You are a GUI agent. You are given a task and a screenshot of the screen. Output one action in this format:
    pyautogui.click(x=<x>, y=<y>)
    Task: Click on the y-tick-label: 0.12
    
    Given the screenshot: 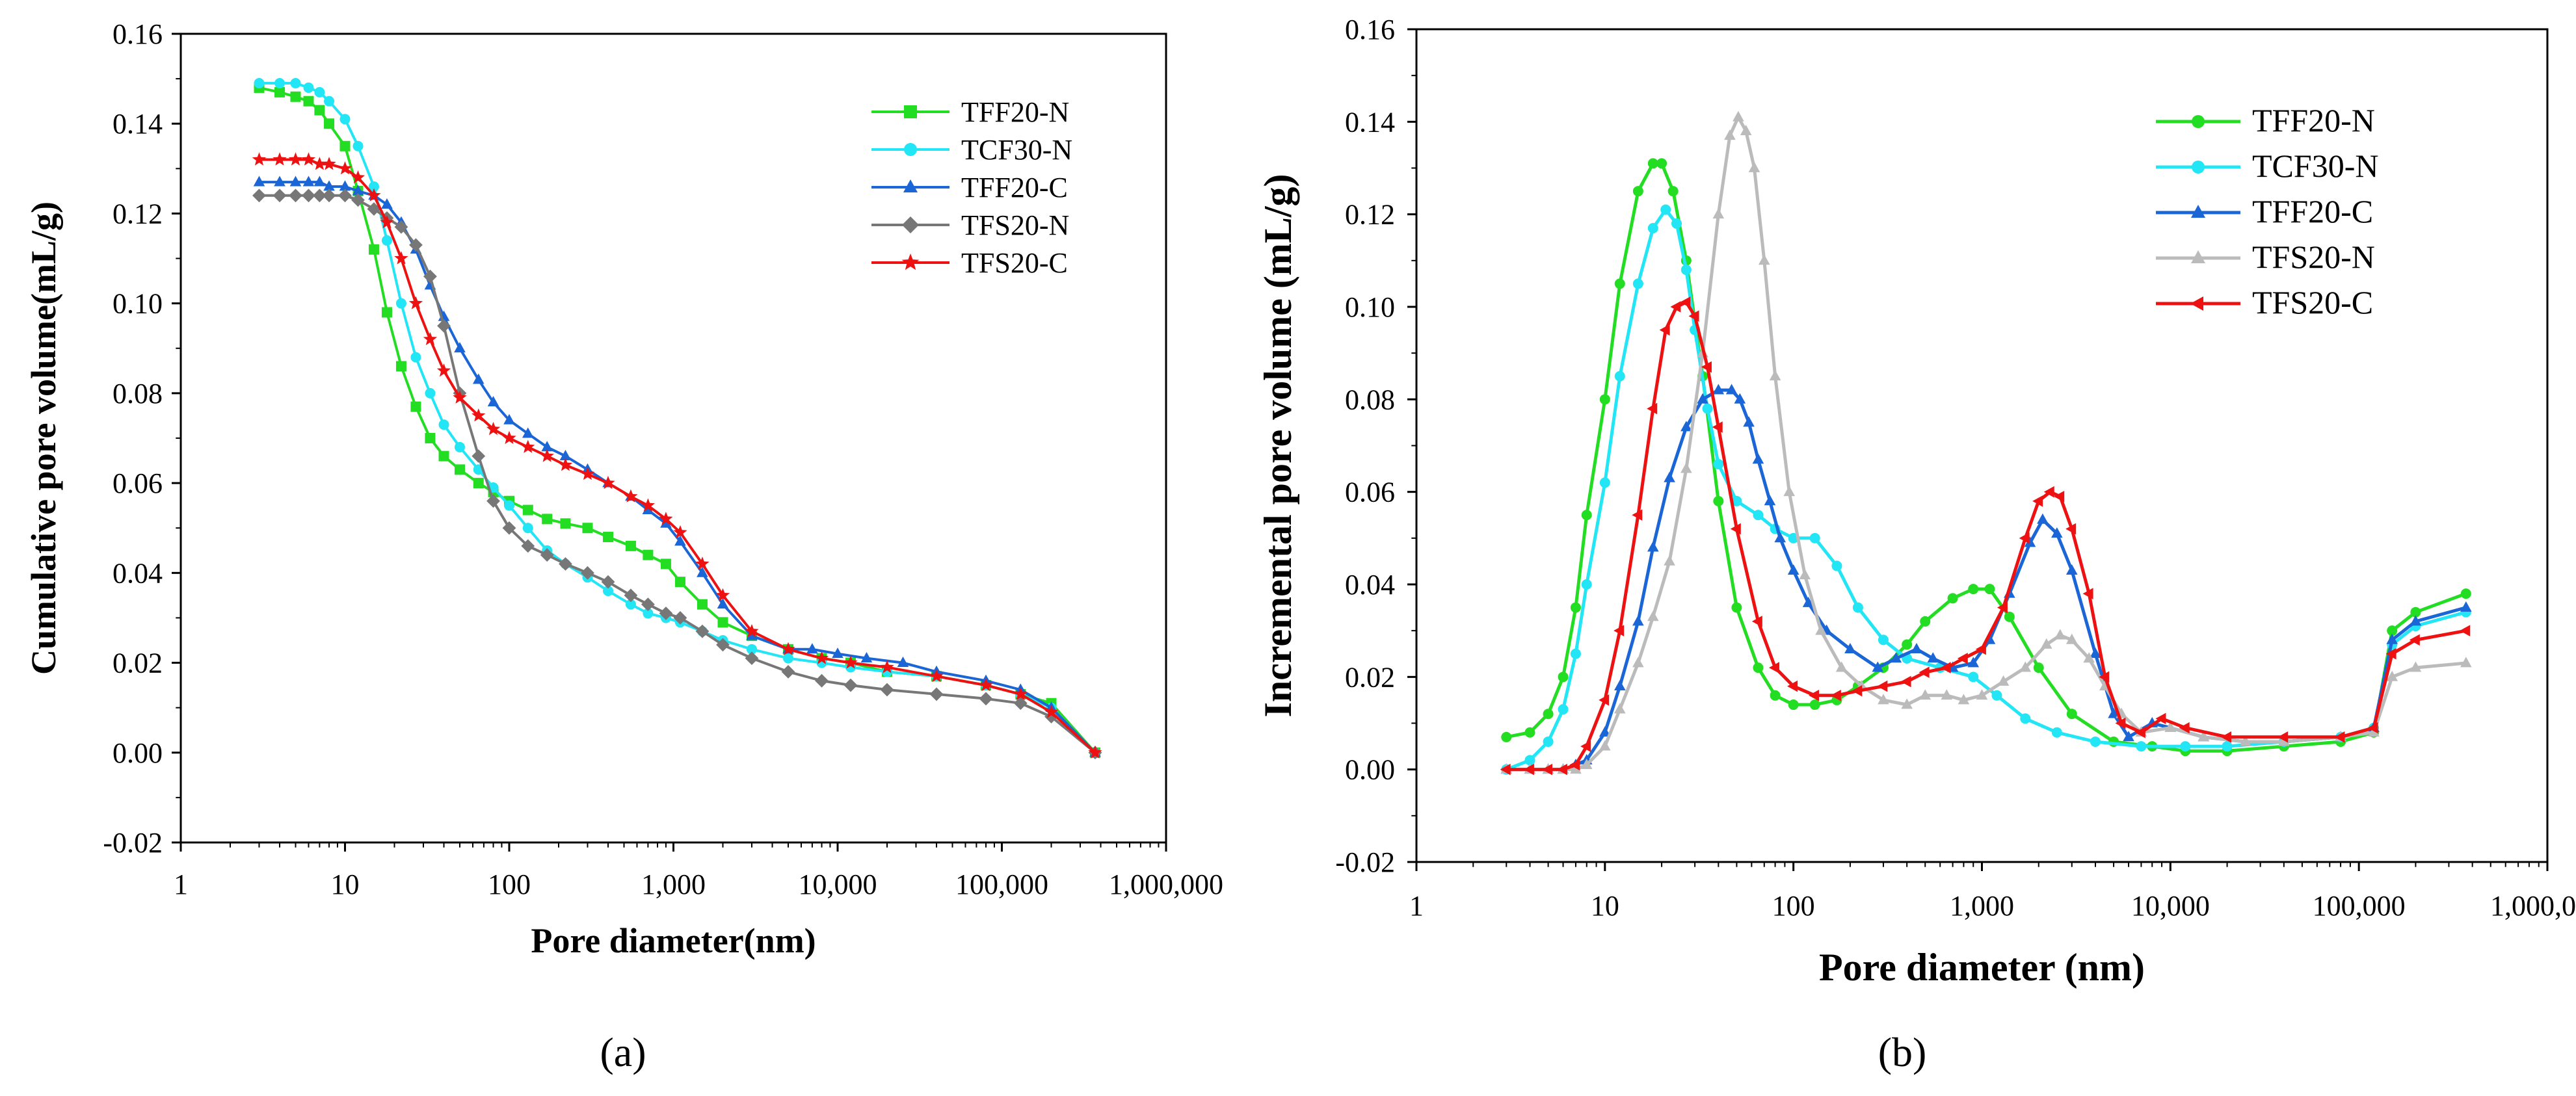 What is the action you would take?
    pyautogui.click(x=1370, y=215)
    